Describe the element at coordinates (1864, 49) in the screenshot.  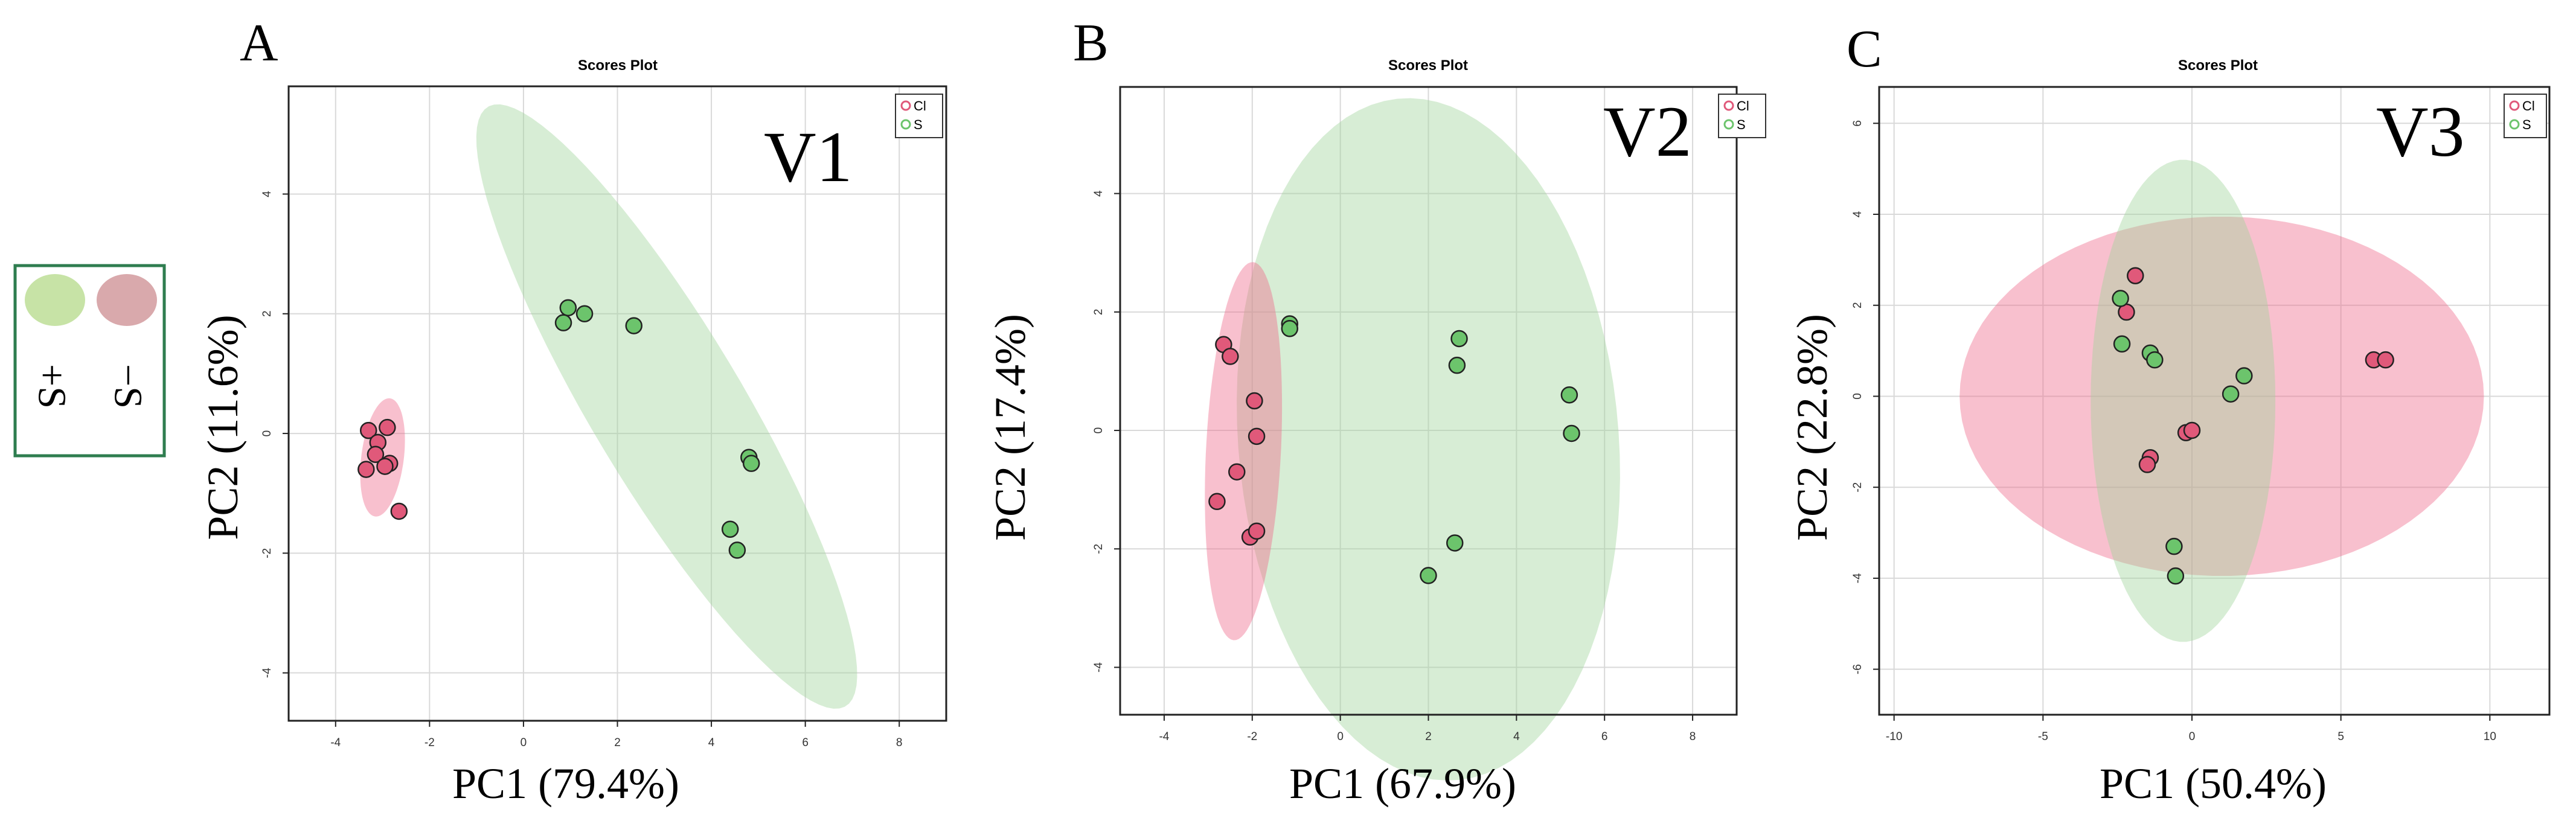
I see `panel-label: C` at that location.